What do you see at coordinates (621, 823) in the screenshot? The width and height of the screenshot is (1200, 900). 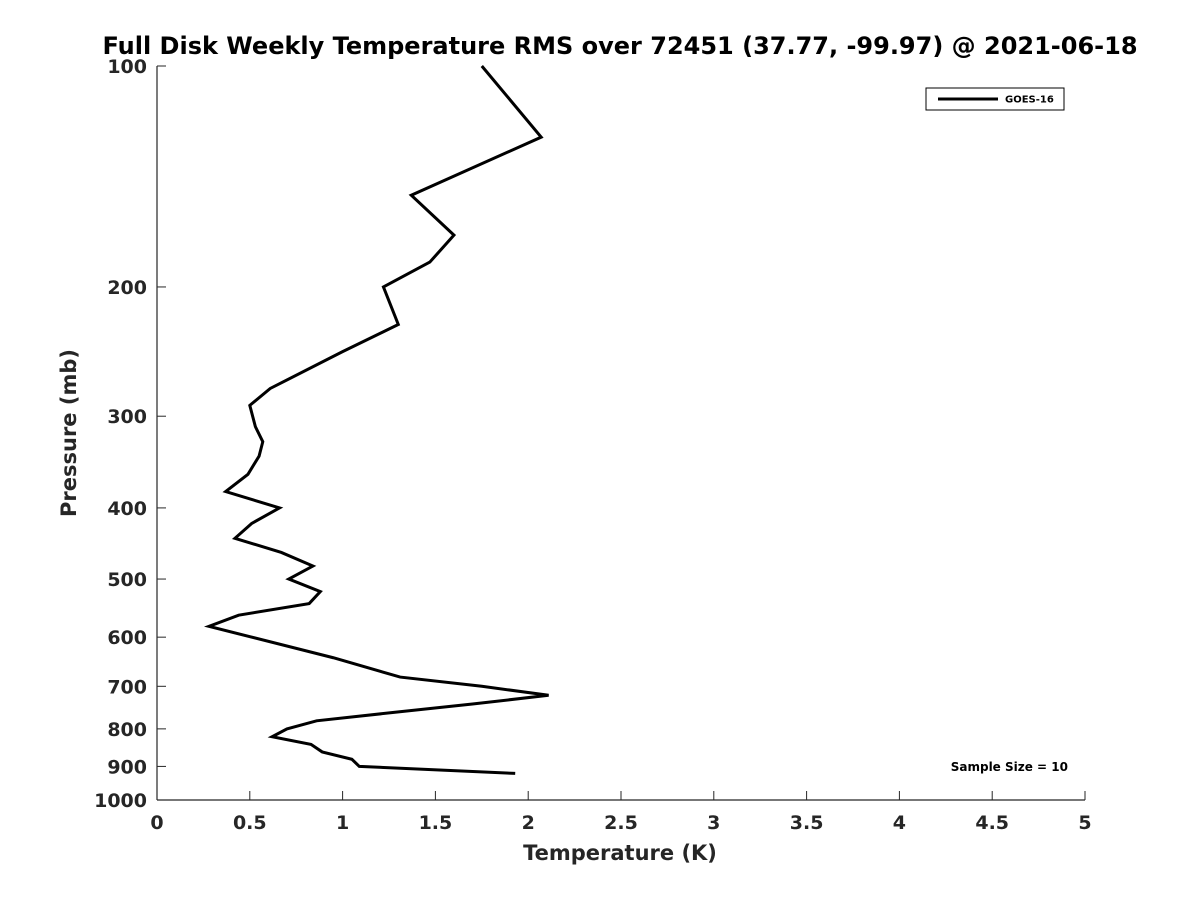 I see `x-tick-label: 2.5` at bounding box center [621, 823].